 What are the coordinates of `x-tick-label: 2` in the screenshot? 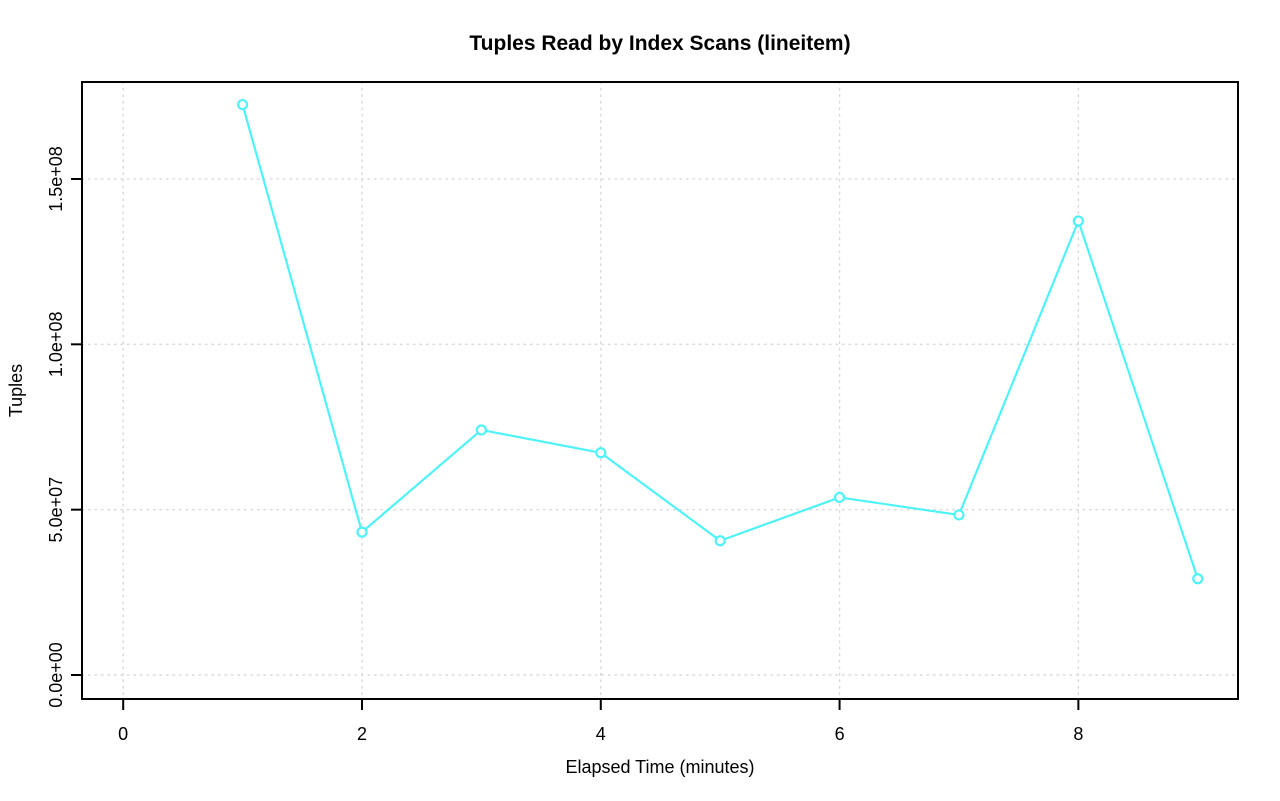 It's located at (362, 734).